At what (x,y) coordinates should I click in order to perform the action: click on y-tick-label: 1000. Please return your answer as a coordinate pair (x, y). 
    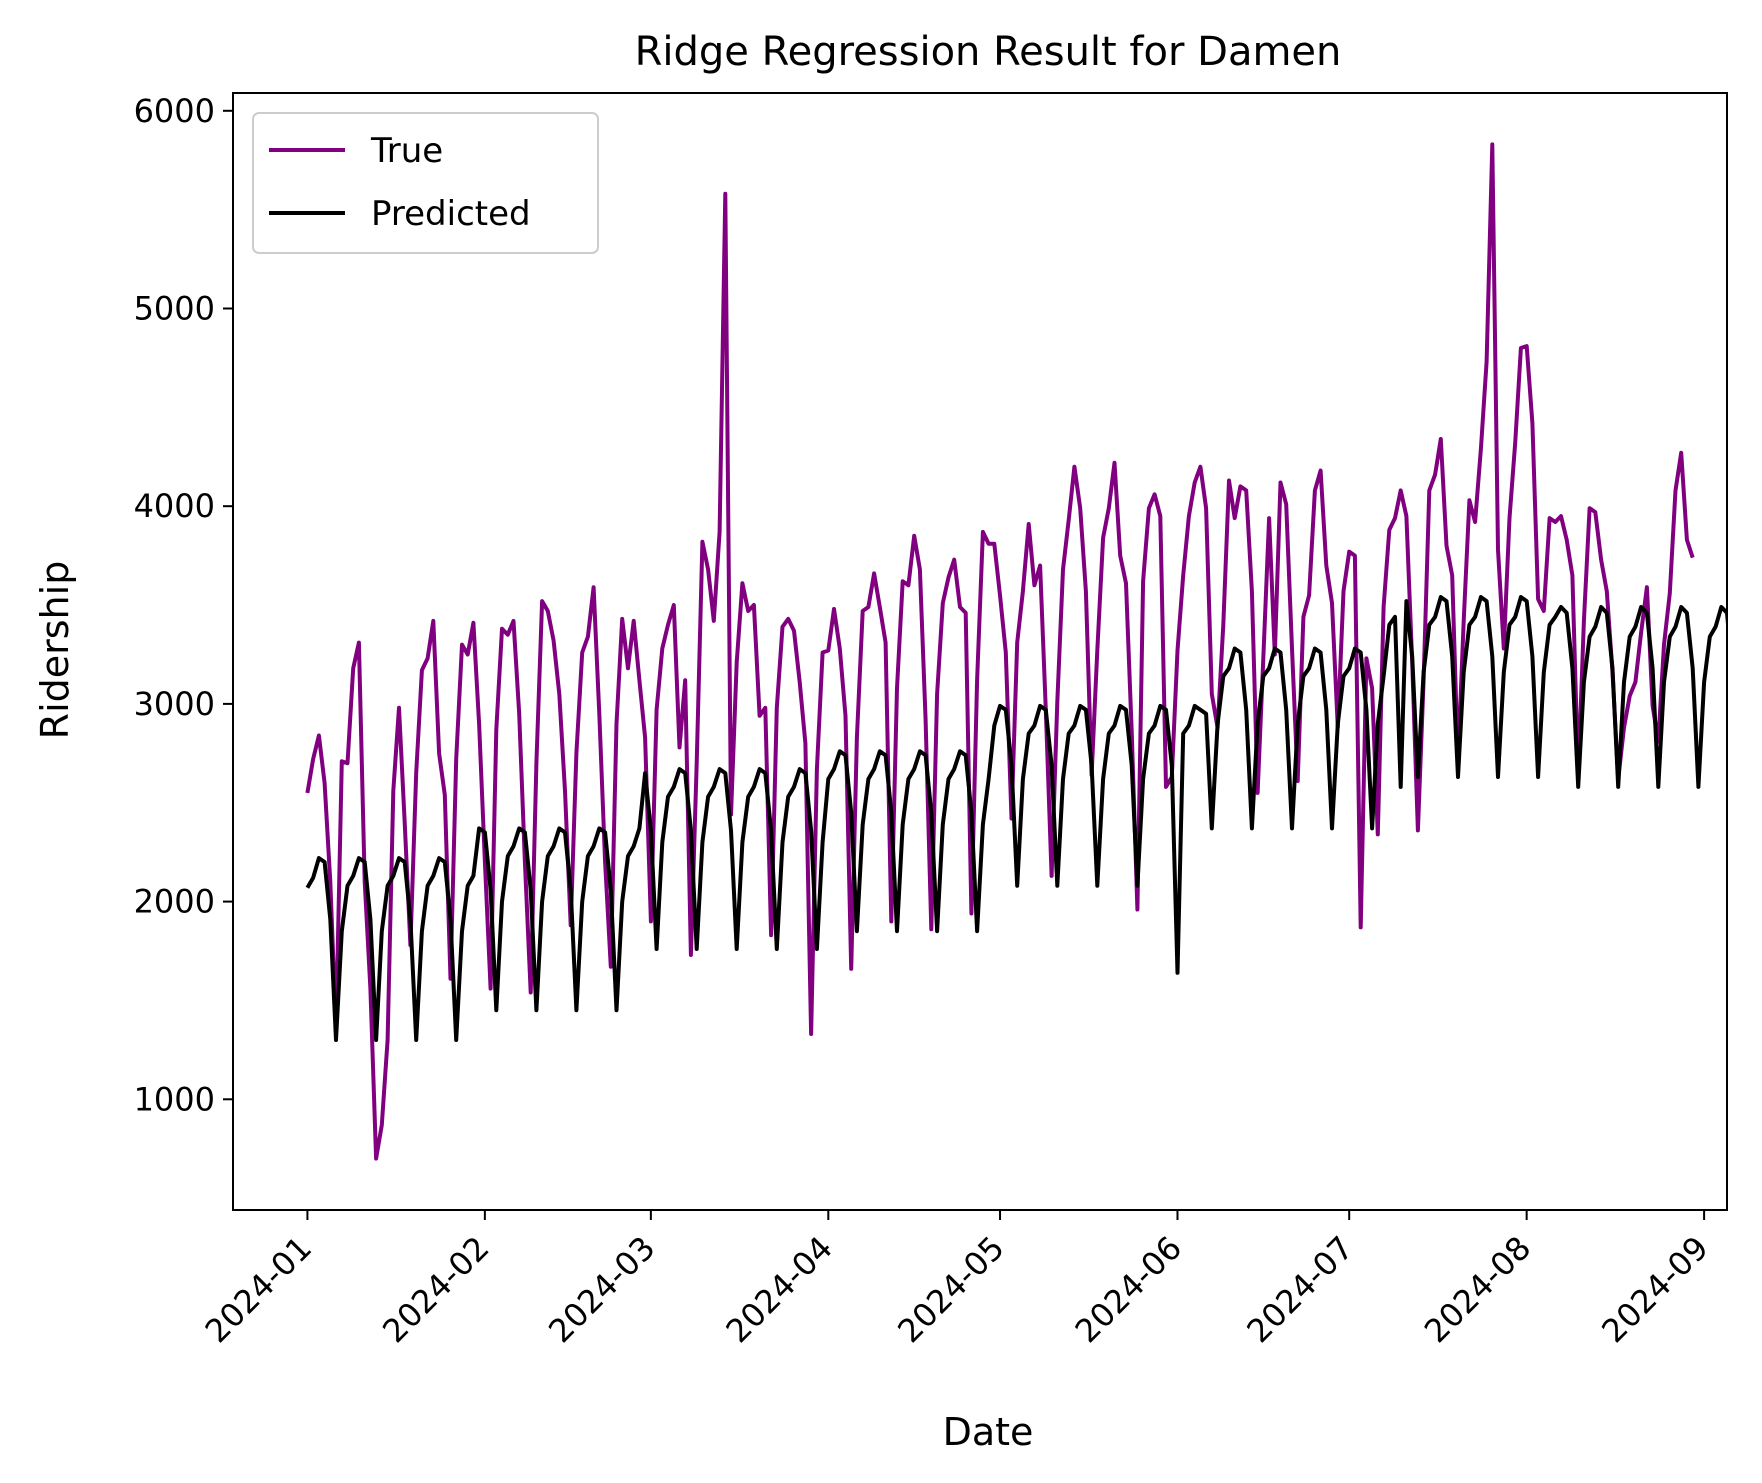
    Looking at the image, I should click on (174, 1099).